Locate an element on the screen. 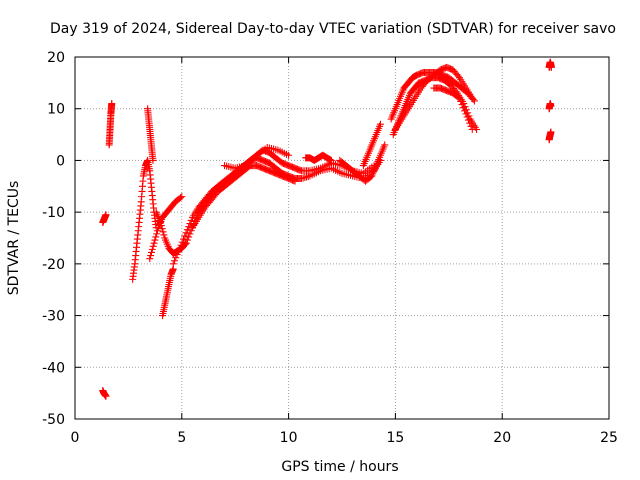  series-d is located at coordinates (144, 219).